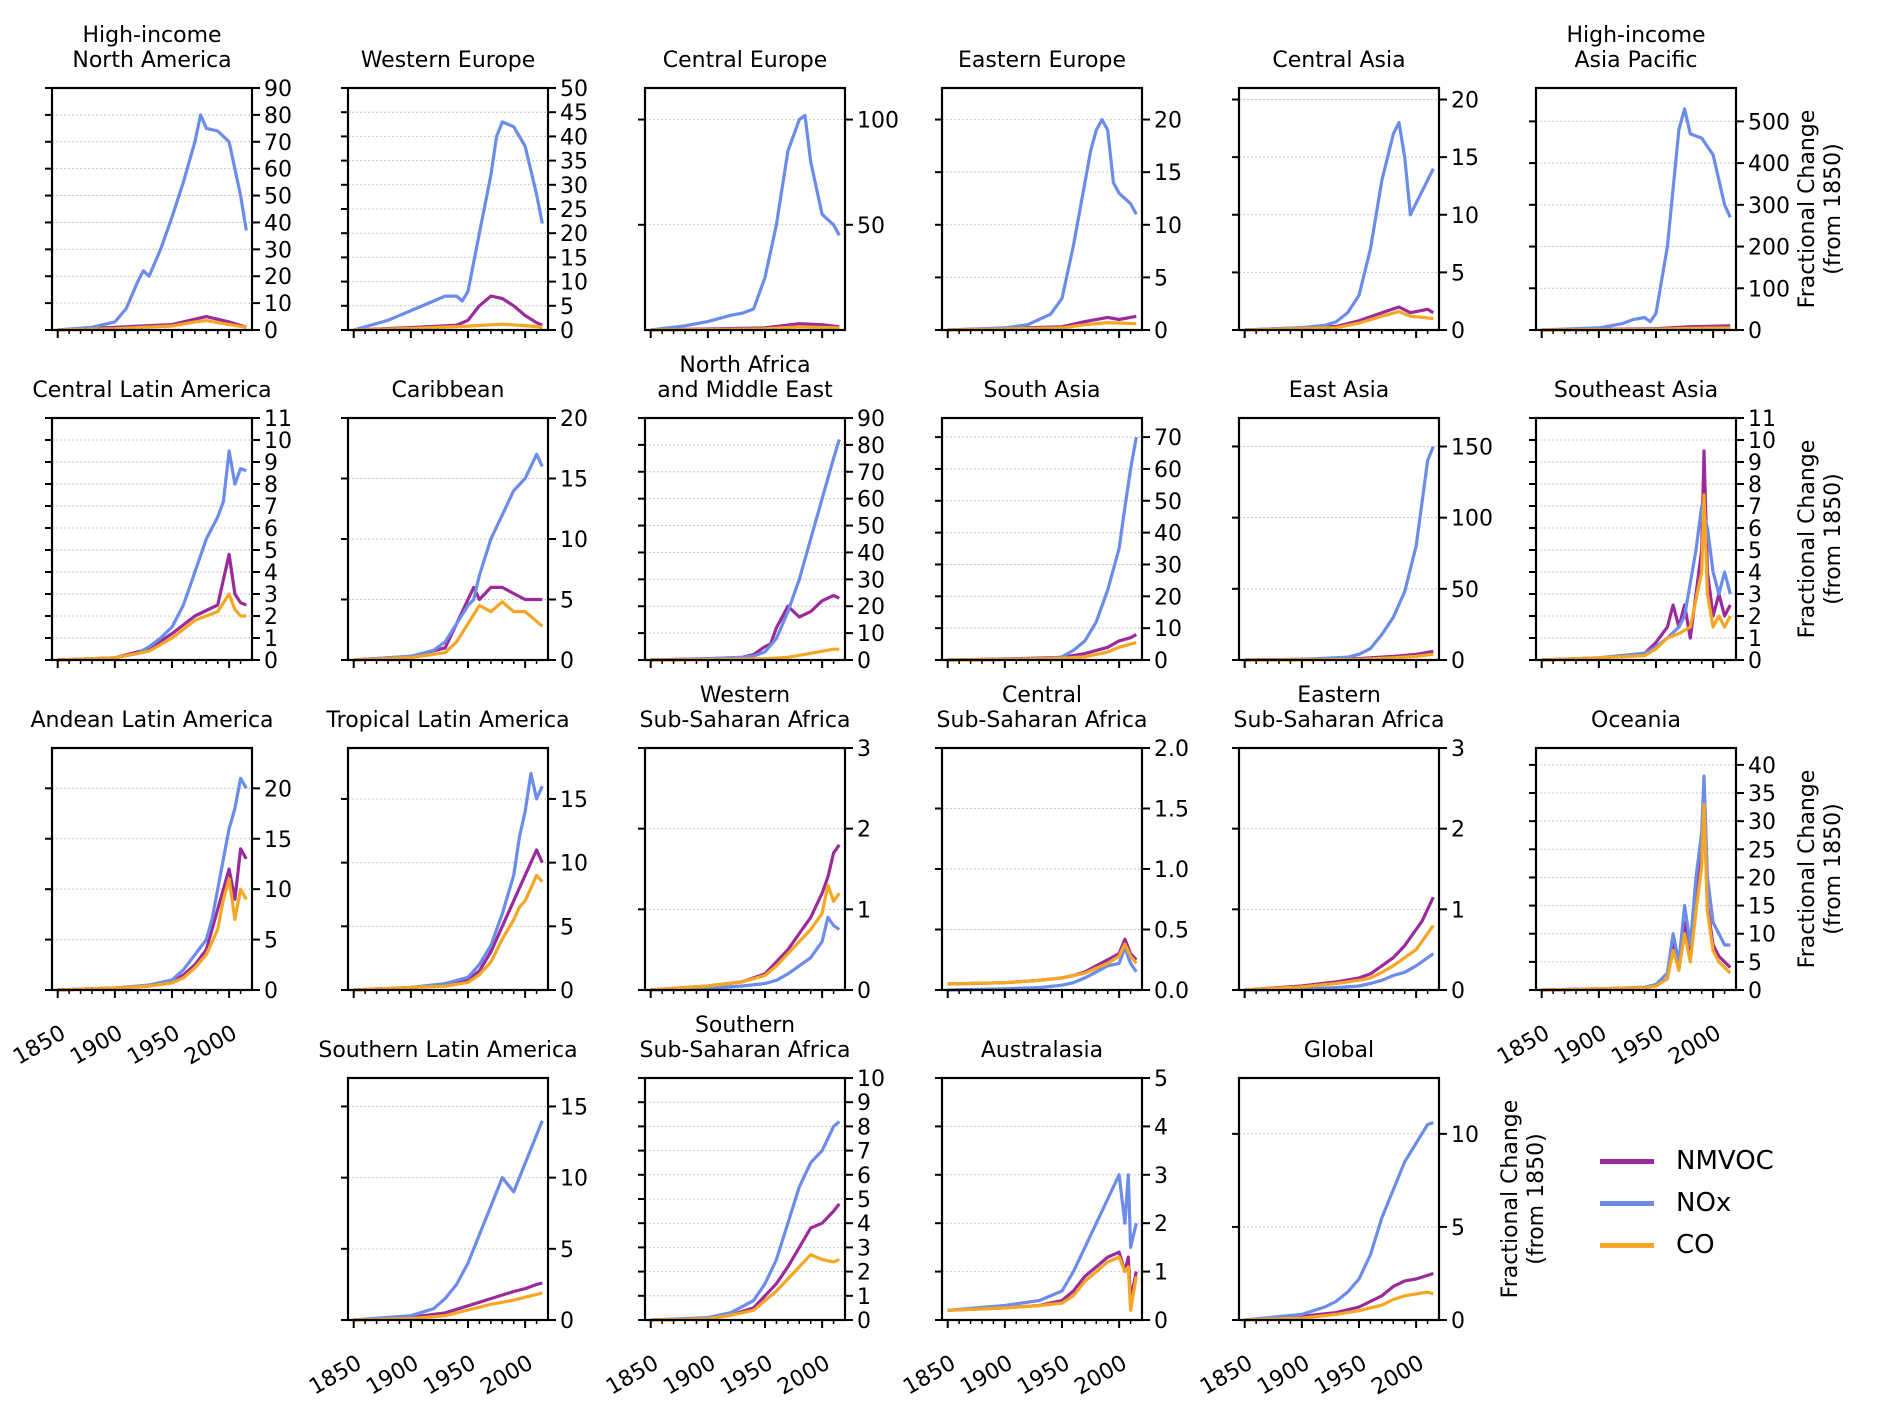 This screenshot has width=1892, height=1411. What do you see at coordinates (1171, 749) in the screenshot?
I see `ytick-label: 2.0` at bounding box center [1171, 749].